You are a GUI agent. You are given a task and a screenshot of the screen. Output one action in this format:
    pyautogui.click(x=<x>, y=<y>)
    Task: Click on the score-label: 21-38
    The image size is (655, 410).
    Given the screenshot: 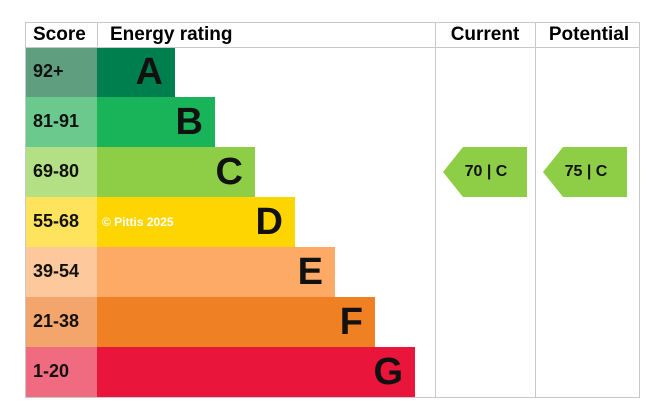 What is the action you would take?
    pyautogui.click(x=56, y=321)
    